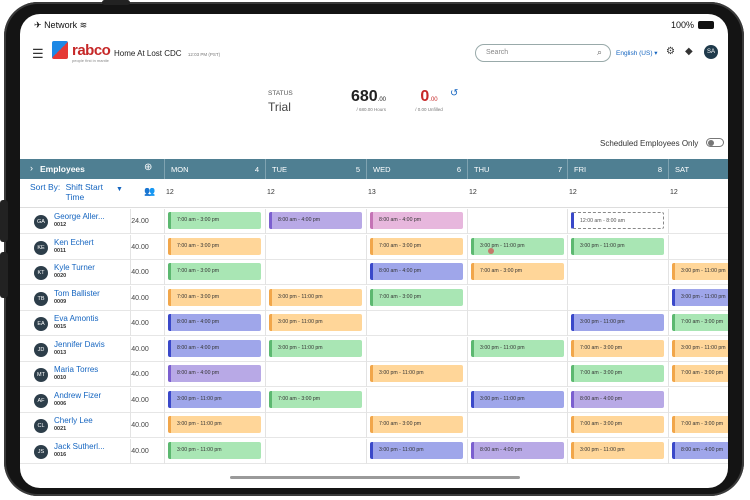  What do you see at coordinates (637, 53) in the screenshot?
I see `language-select: English (US) ▾` at bounding box center [637, 53].